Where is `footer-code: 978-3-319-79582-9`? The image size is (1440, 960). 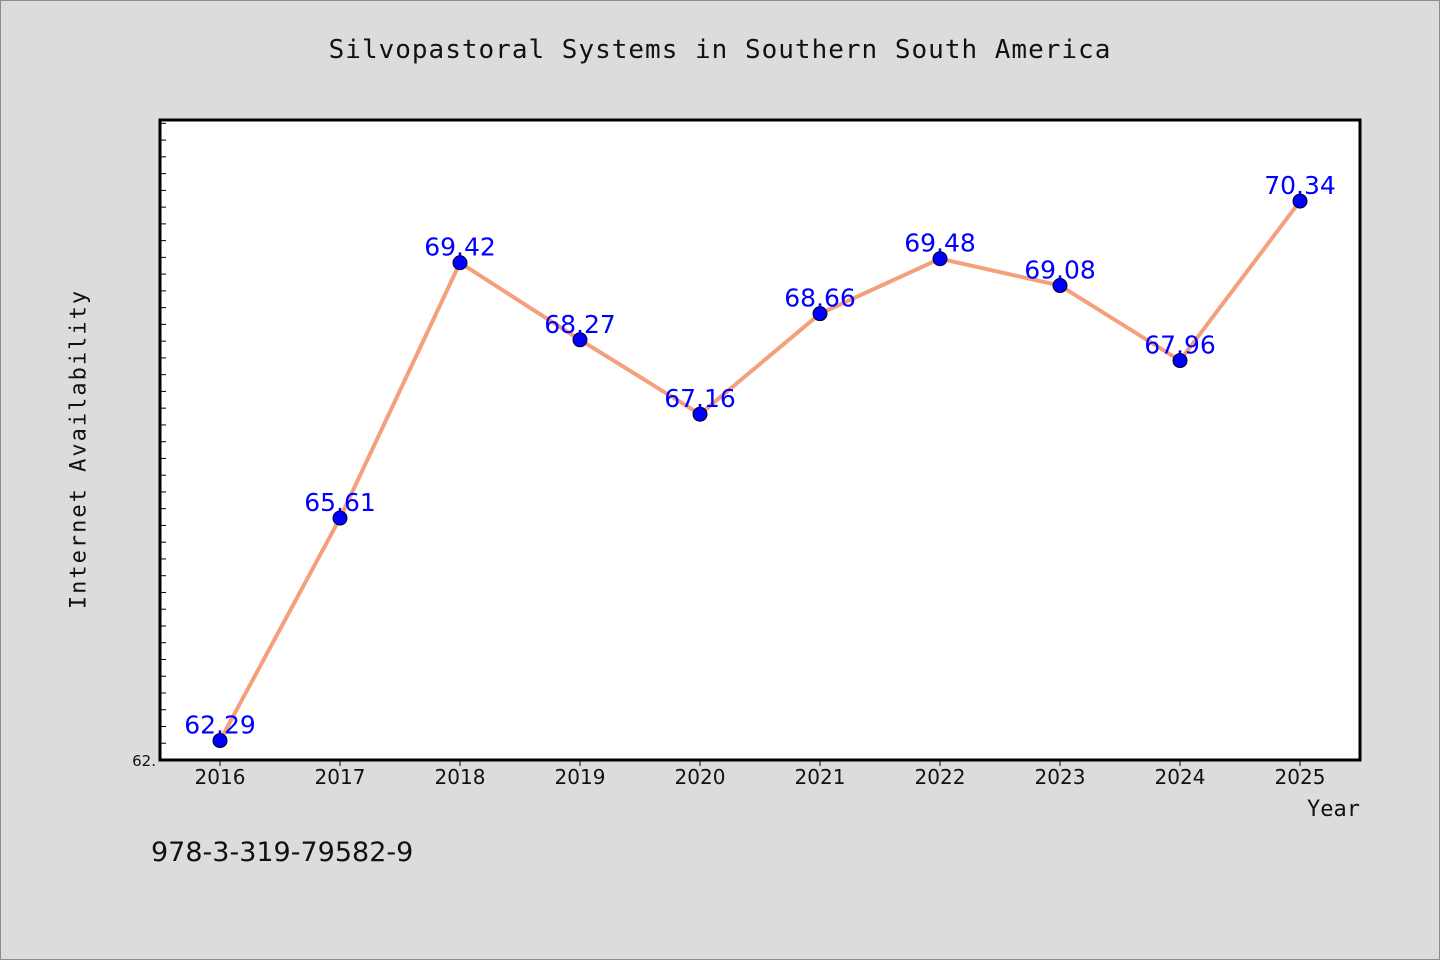
footer-code: 978-3-319-79582-9 is located at coordinates (282, 852).